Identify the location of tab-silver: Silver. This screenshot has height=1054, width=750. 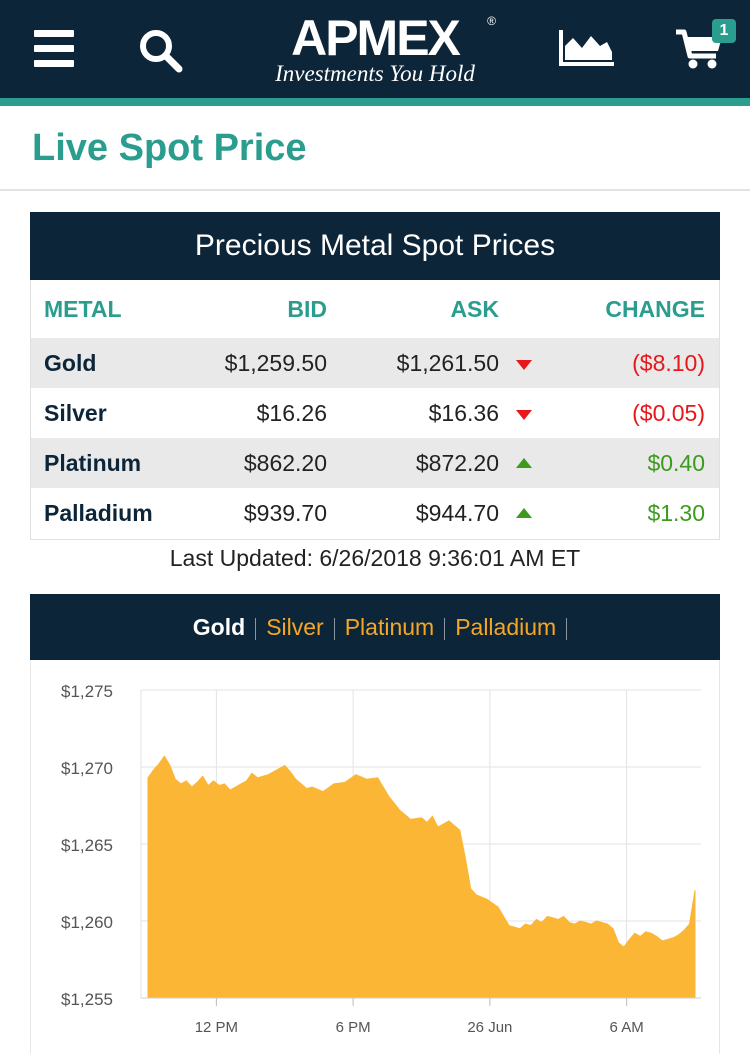
(295, 627).